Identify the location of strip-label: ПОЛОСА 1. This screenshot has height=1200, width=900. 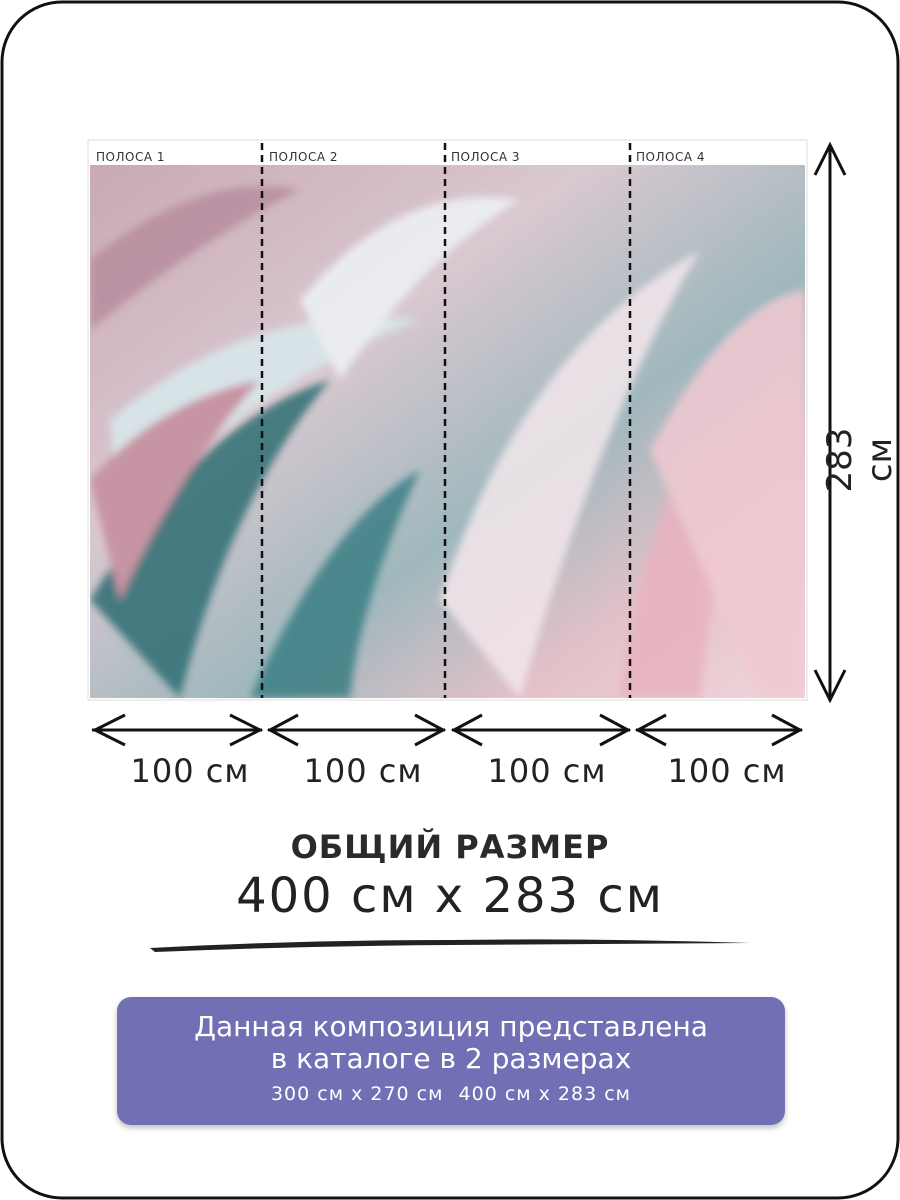
(130, 157).